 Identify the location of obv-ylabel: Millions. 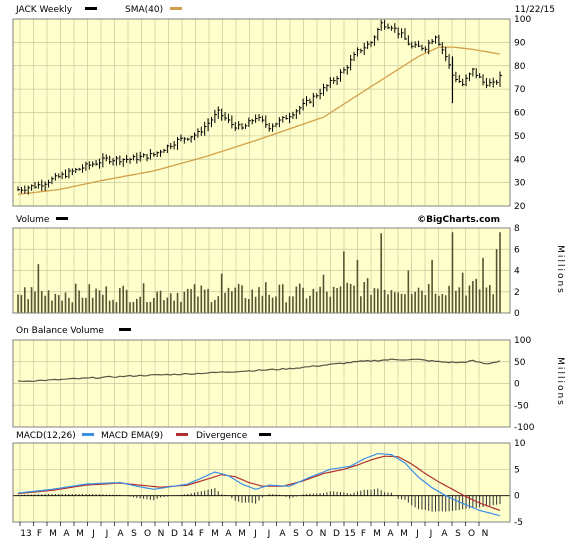
(560, 382).